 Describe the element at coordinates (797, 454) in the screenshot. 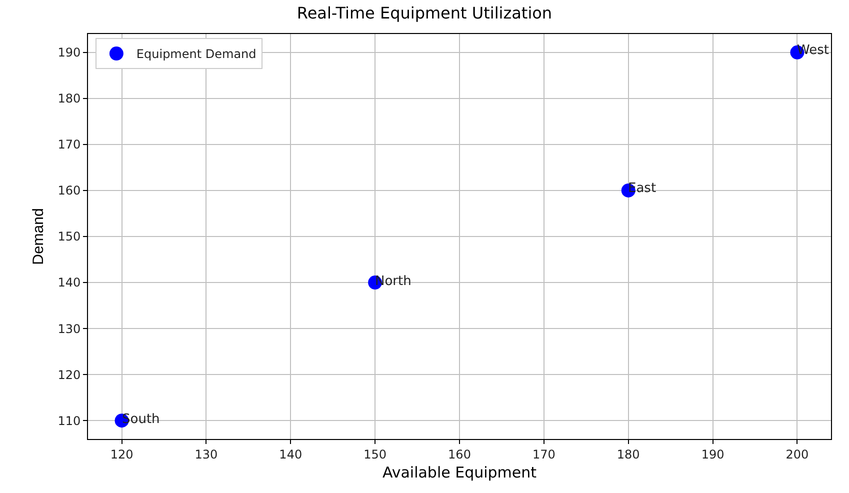

I see `x-tick-label: 200` at that location.